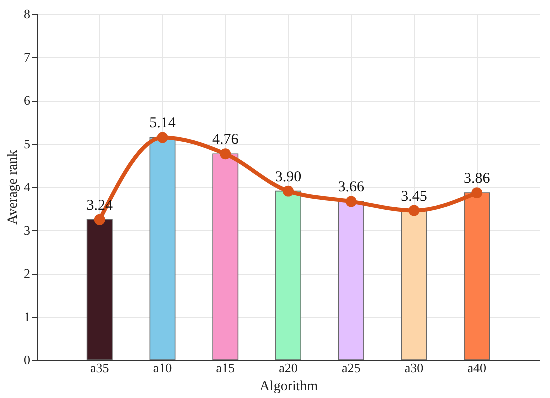 The width and height of the screenshot is (550, 398). Describe the element at coordinates (27, 273) in the screenshot. I see `y-tick-label: 2` at that location.